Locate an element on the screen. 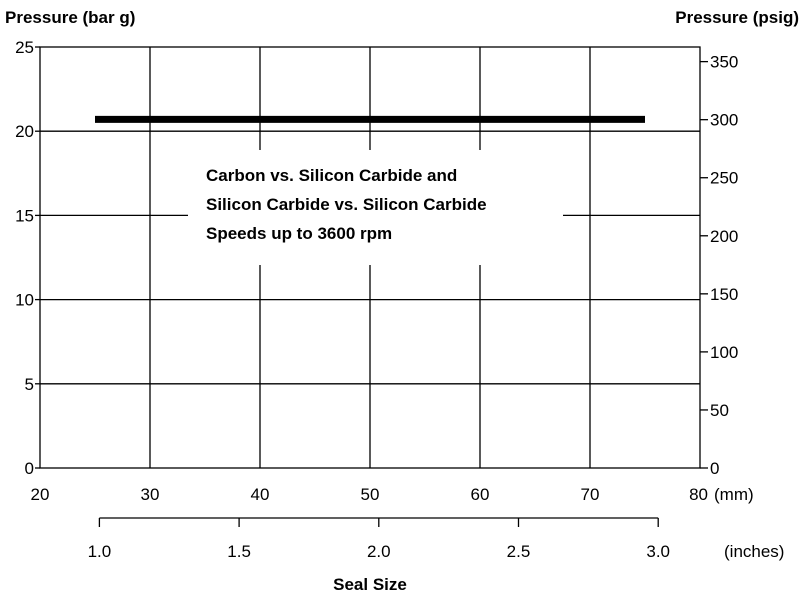 This screenshot has height=596, width=803. x-mm-tick-label: 70 is located at coordinates (590, 494).